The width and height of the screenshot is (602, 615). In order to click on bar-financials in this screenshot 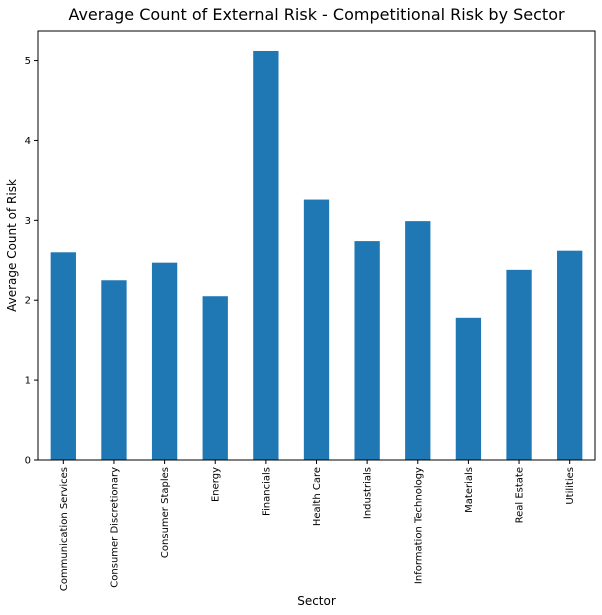, I will do `click(266, 255)`.